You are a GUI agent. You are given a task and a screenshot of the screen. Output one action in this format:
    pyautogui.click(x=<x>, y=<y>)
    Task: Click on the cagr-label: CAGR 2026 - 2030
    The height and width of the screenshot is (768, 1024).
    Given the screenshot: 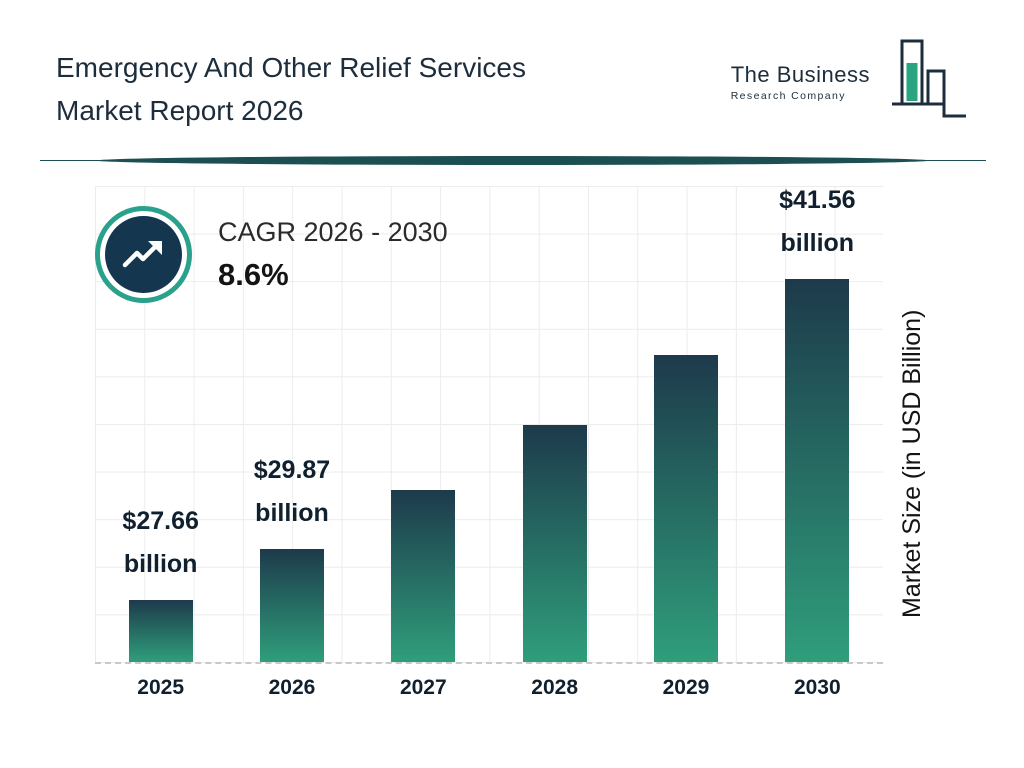 What is the action you would take?
    pyautogui.click(x=333, y=231)
    